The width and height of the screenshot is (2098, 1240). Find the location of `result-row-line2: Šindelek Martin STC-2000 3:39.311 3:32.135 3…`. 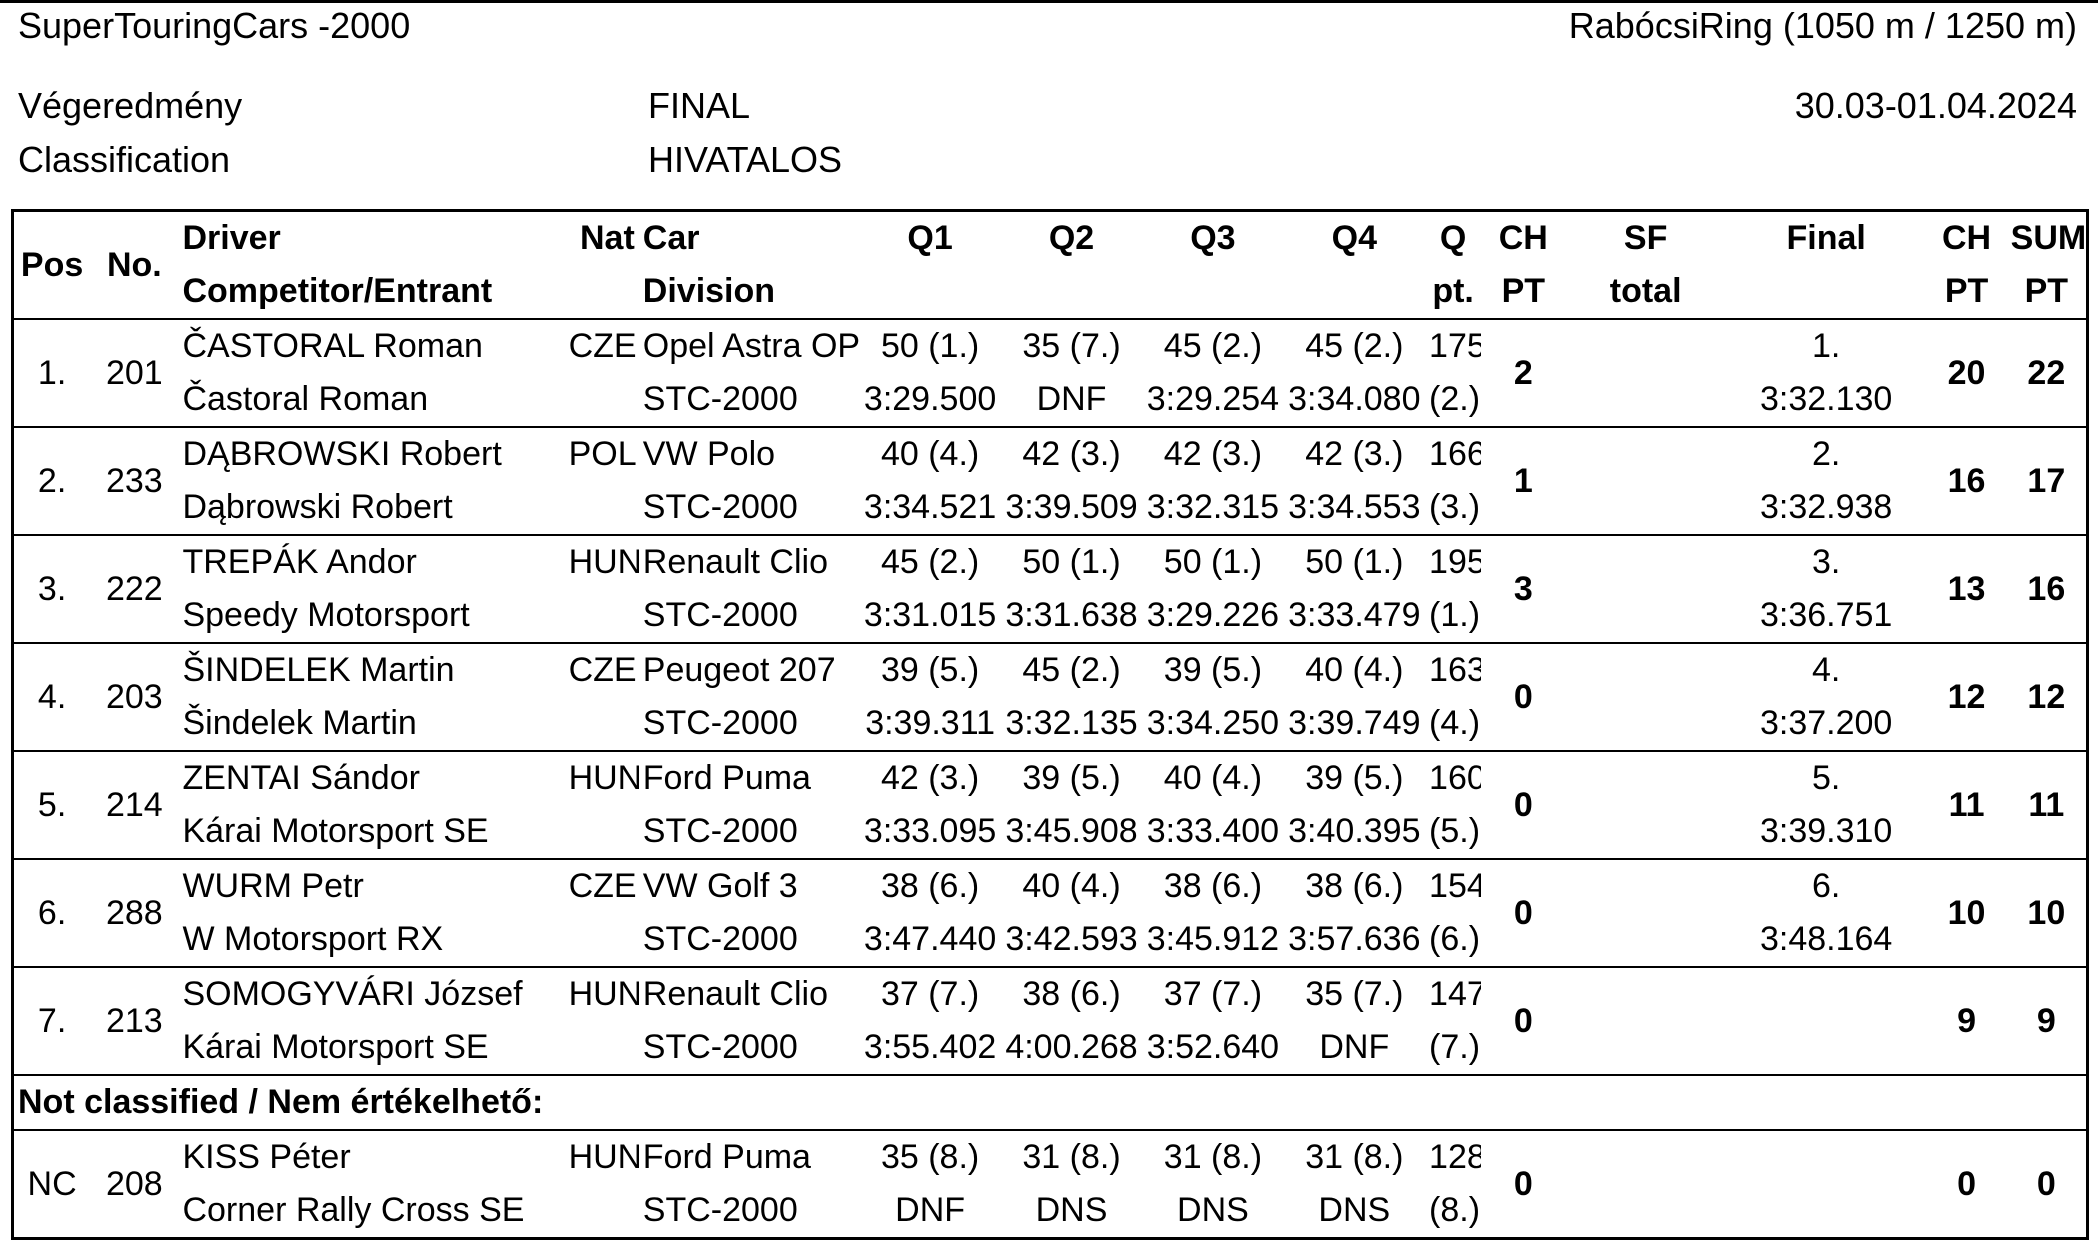

result-row-line2: Šindelek Martin STC-2000 3:39.311 3:32.135 3… is located at coordinates (1050, 724).